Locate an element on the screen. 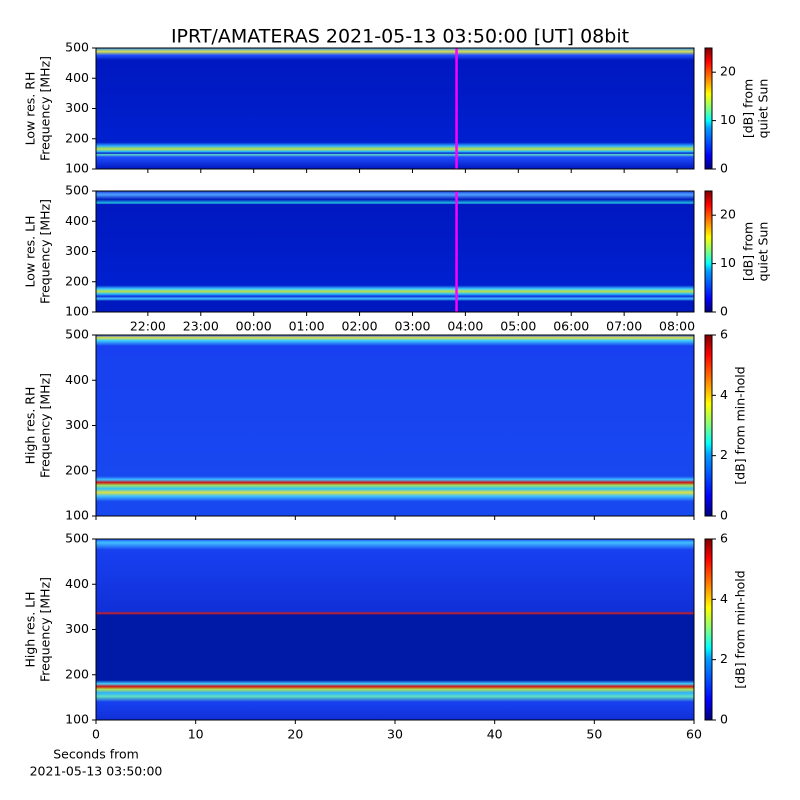 This screenshot has height=800, width=800. y-axis-label: Low res. RH is located at coordinates (30, 109).